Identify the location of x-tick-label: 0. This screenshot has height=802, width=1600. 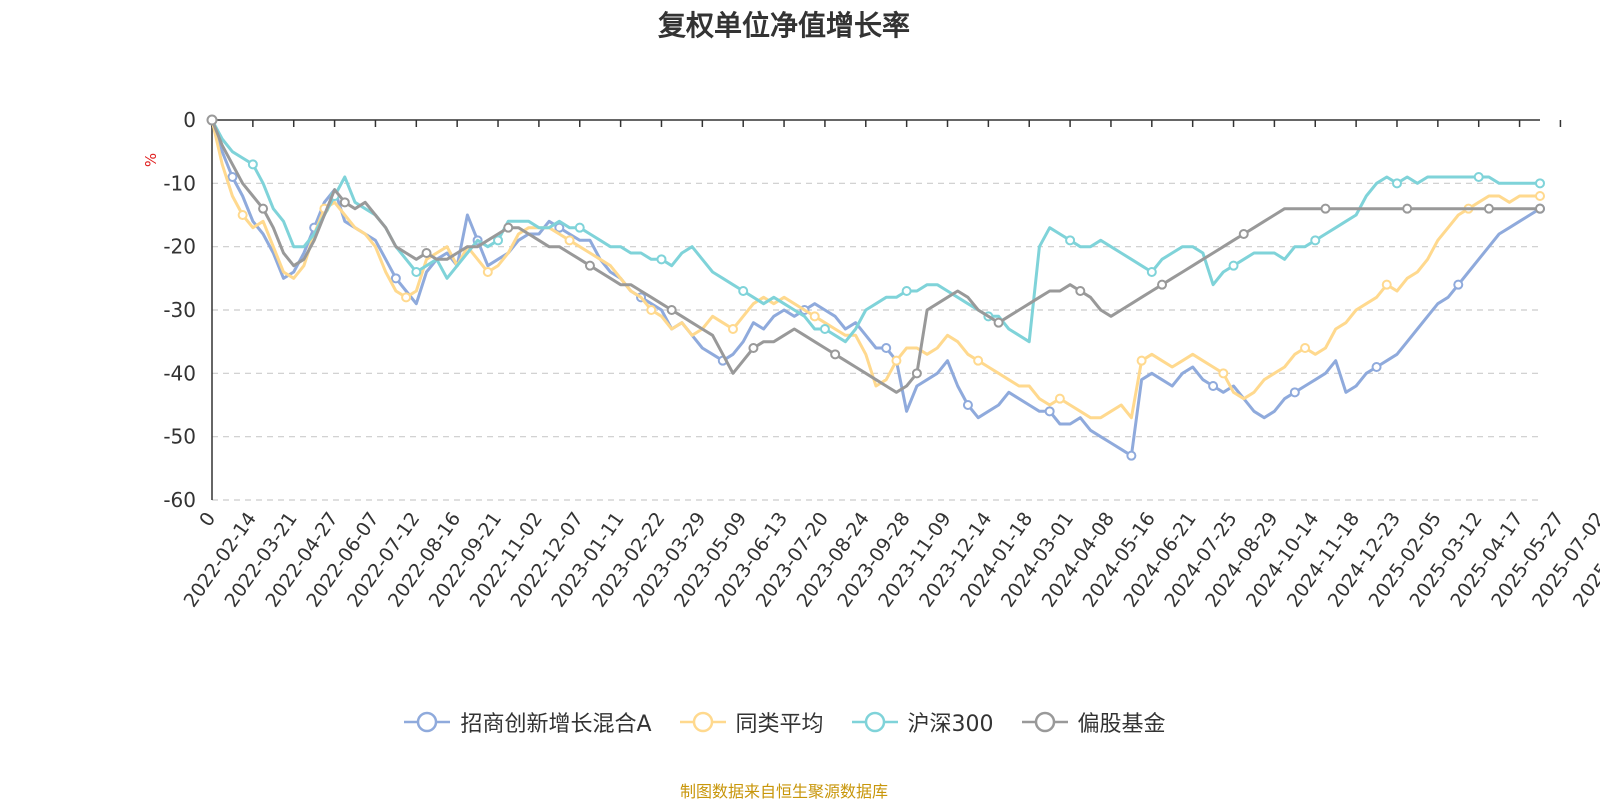
(207, 519).